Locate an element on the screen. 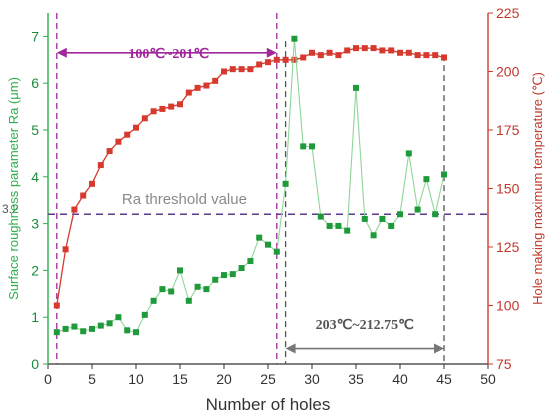 Image resolution: width=550 pixels, height=417 pixels. y-left-tick-label: 5 is located at coordinates (35, 130).